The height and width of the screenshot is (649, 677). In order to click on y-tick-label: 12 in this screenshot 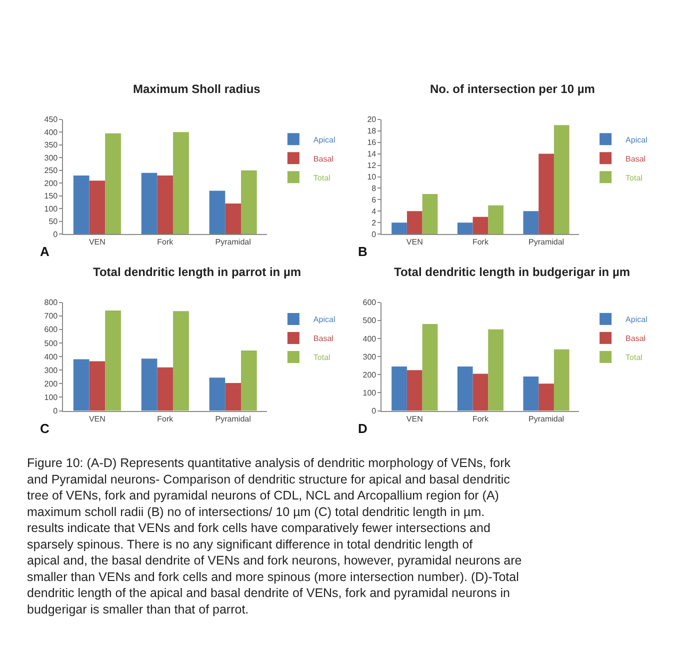, I will do `click(372, 165)`.